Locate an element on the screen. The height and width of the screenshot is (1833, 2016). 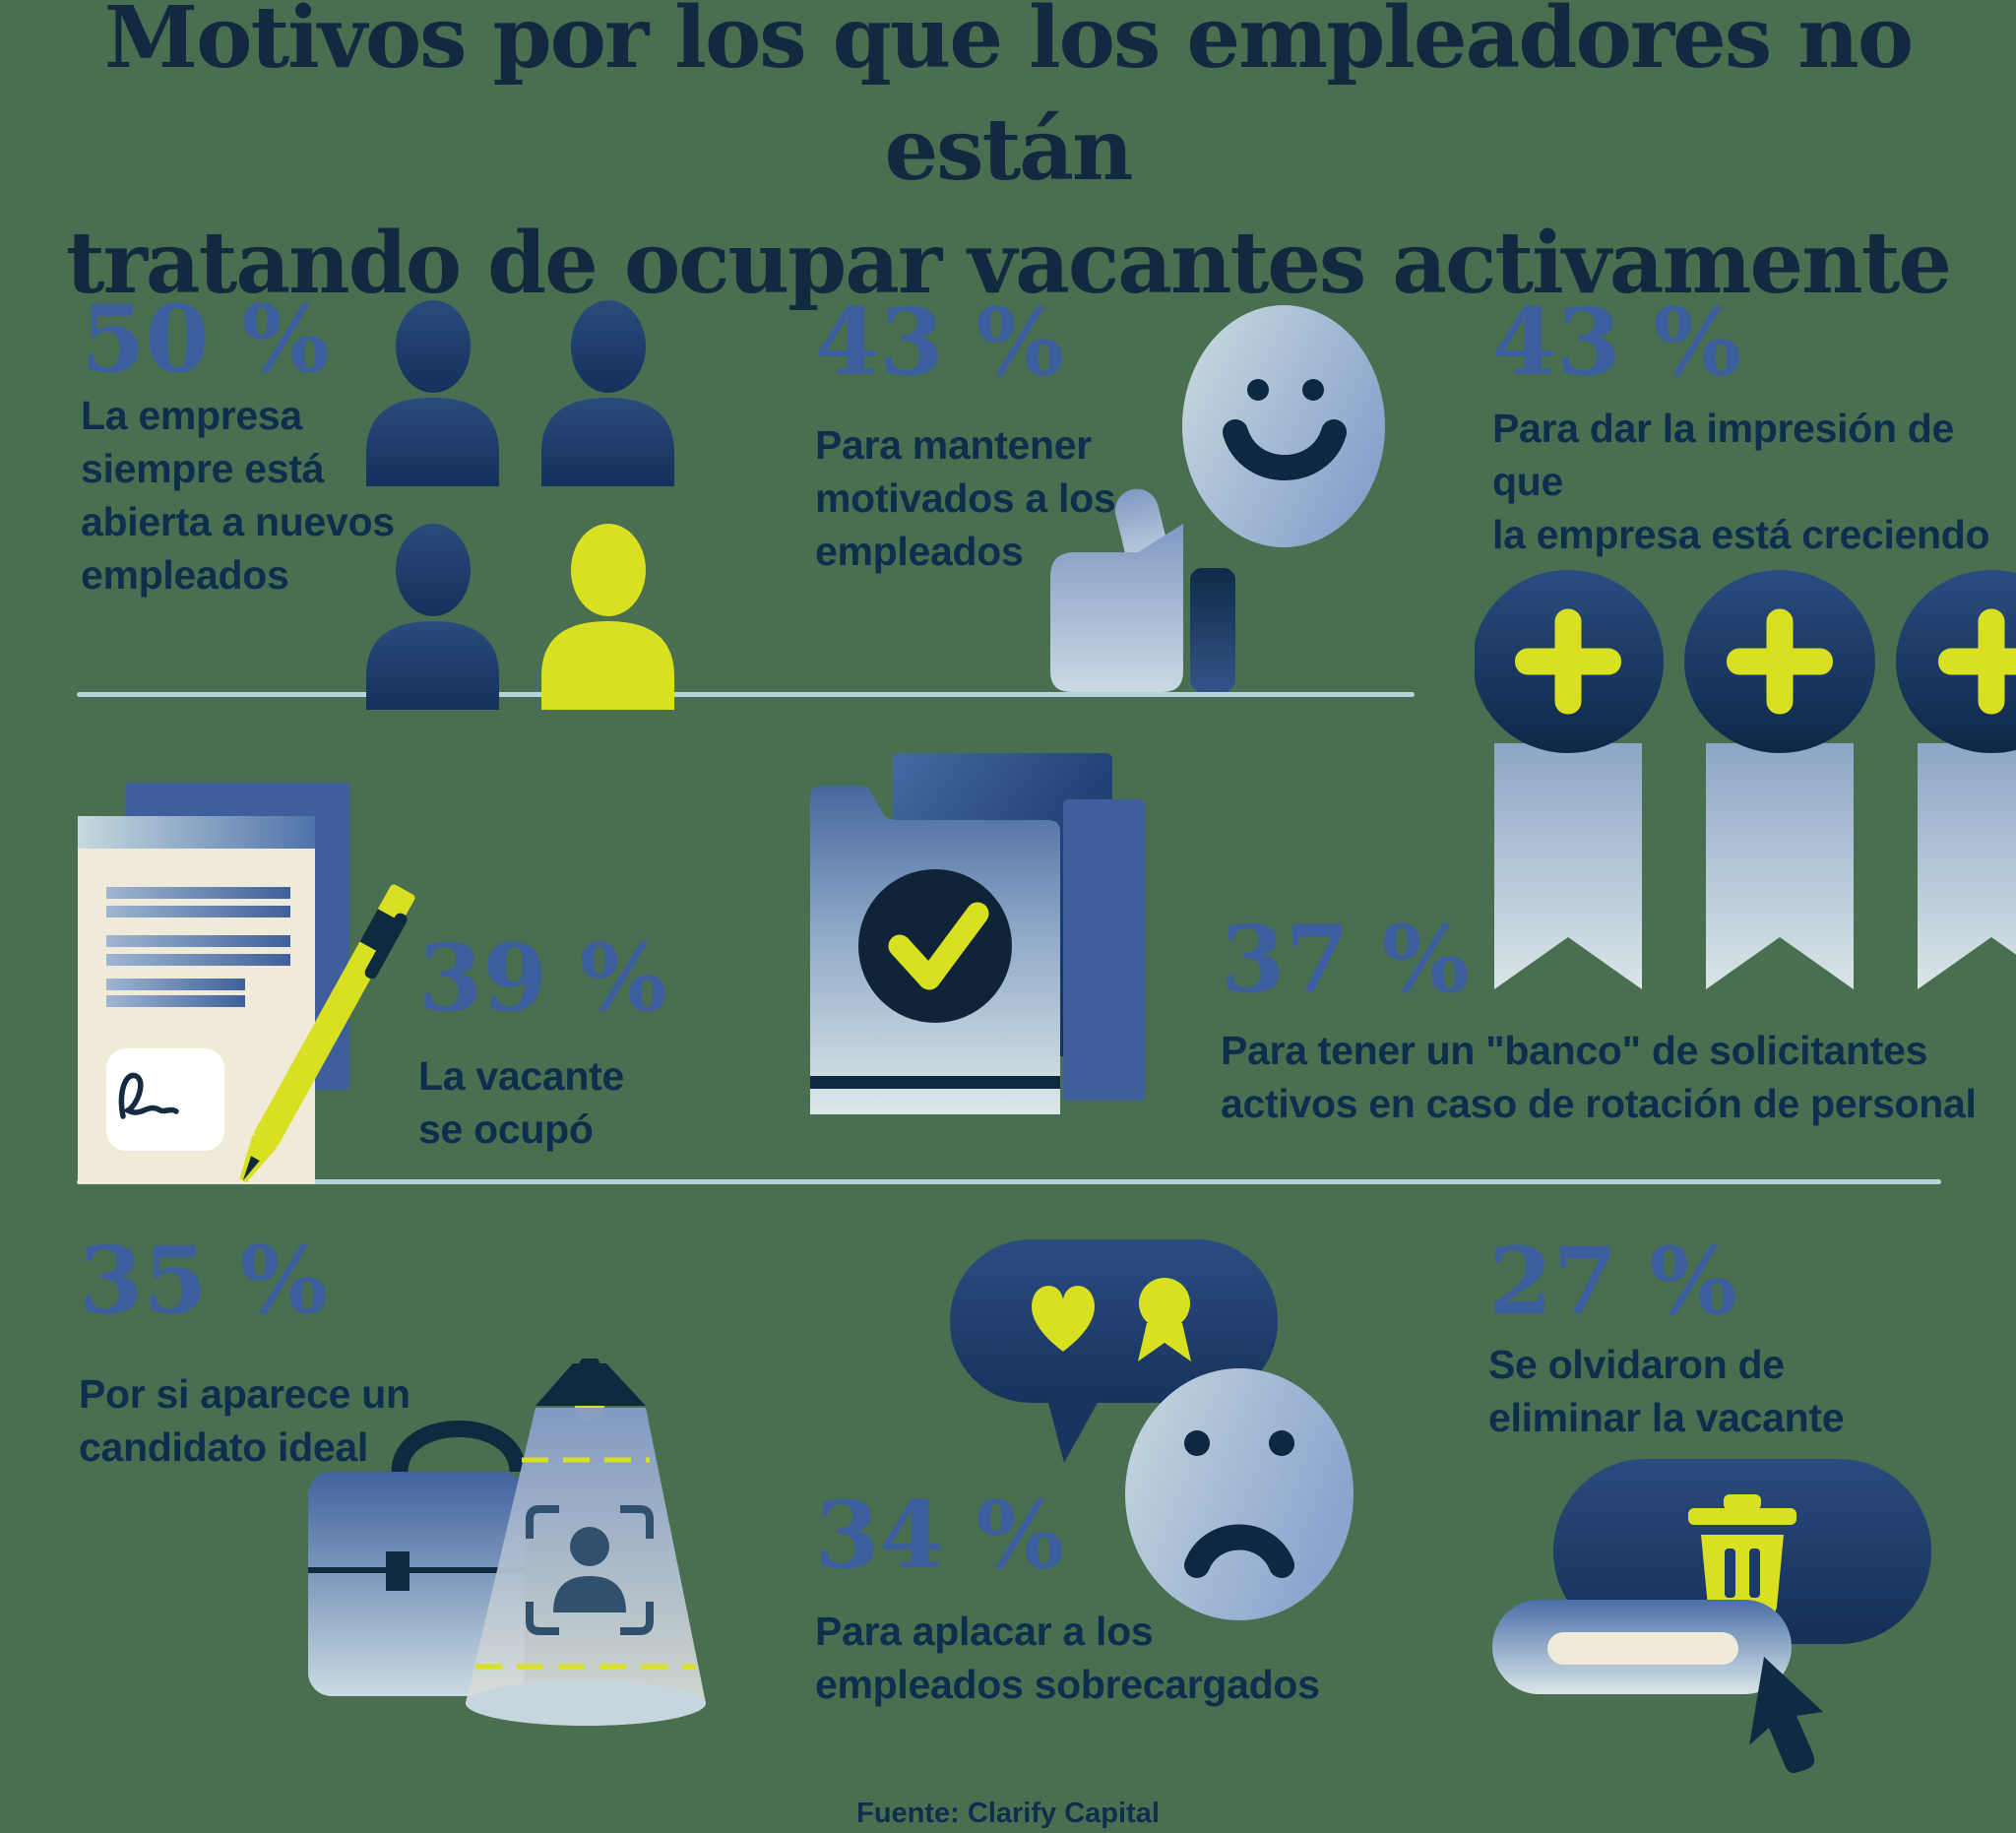
stat-description-line: la empresa está creciendo is located at coordinates (1741, 535).